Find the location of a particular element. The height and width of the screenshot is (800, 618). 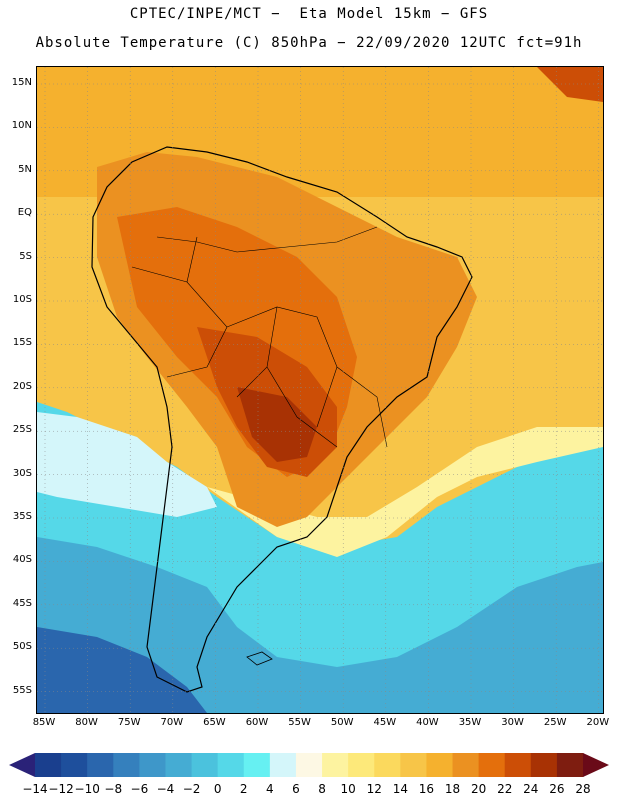

lat-tick-label: 35S is located at coordinates (22, 516).